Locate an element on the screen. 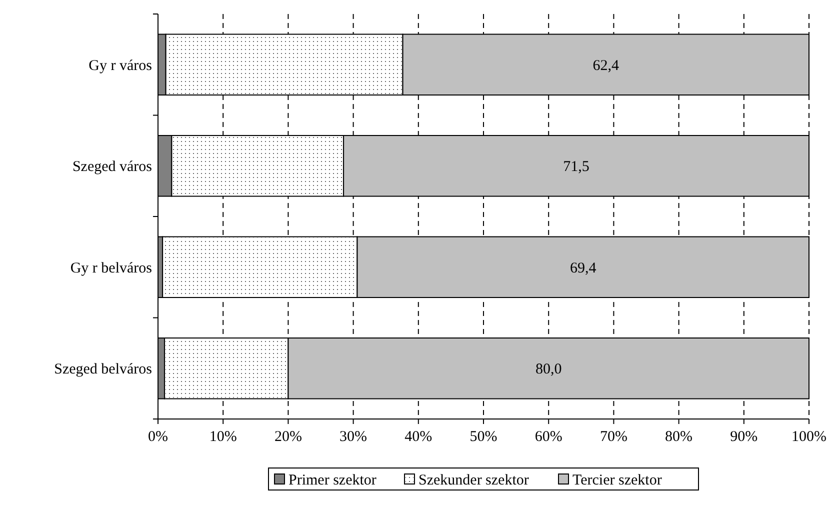 Image resolution: width=831 pixels, height=509 pixels. x-tick-label: 50% is located at coordinates (484, 437).